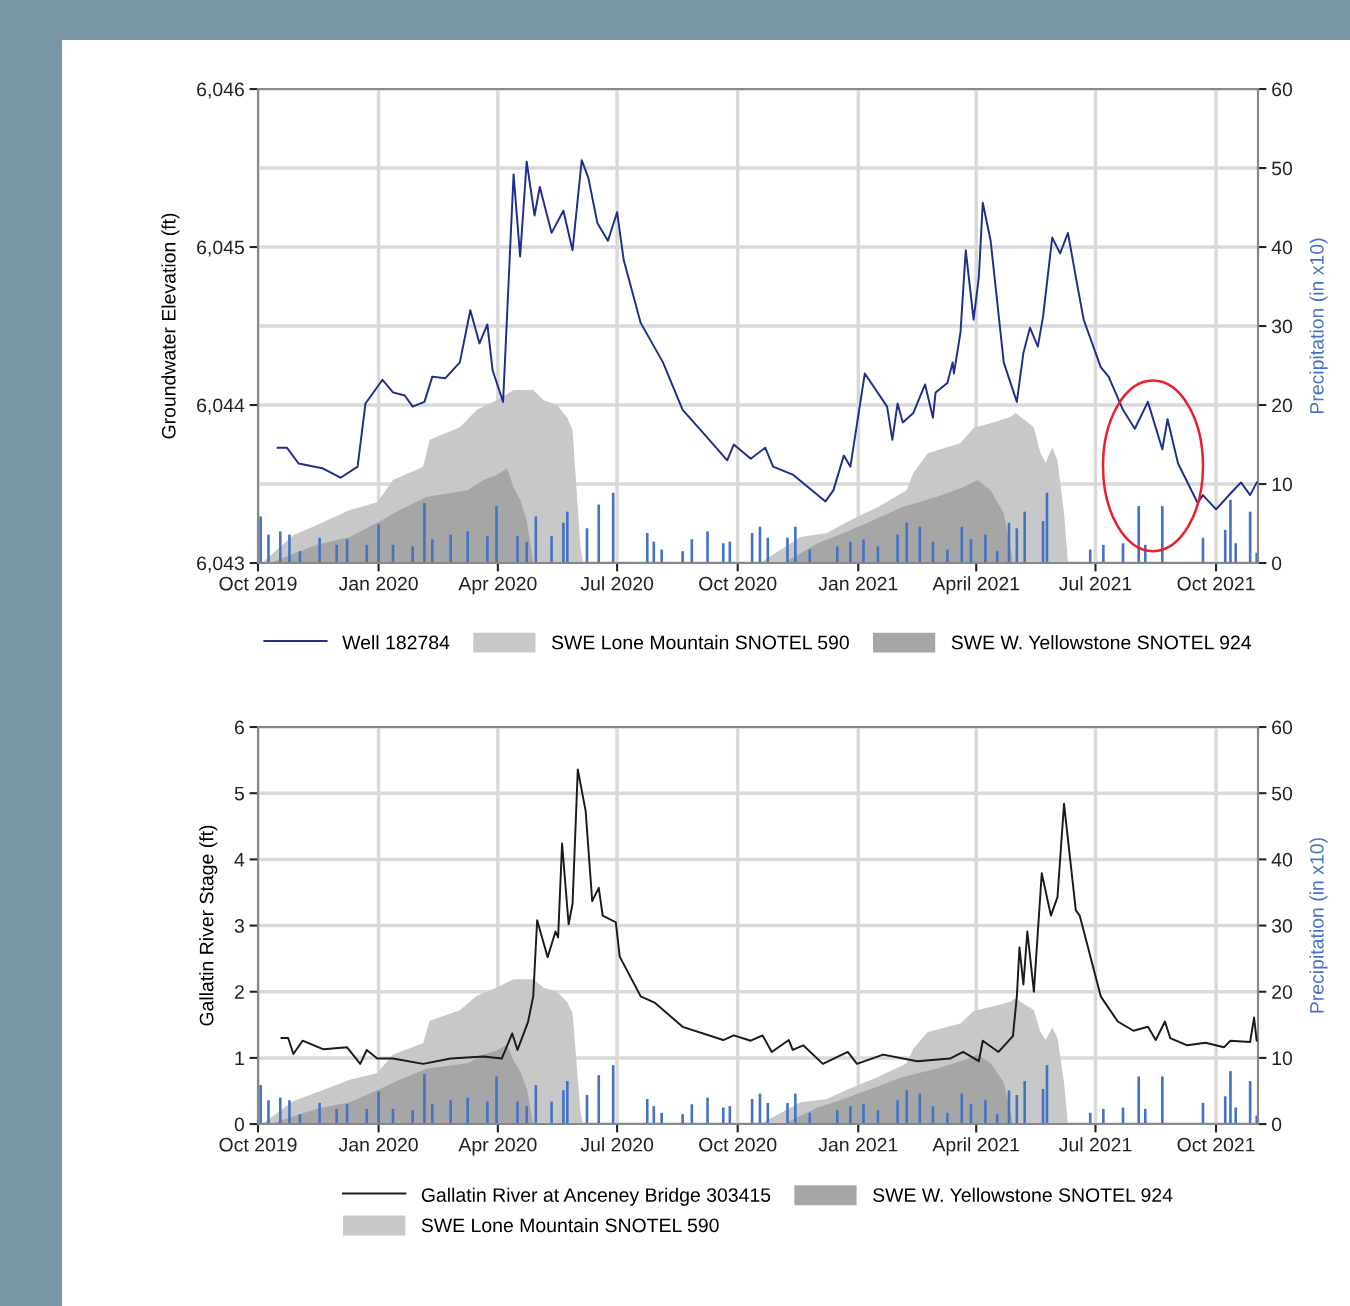 This screenshot has height=1306, width=1350. I want to click on y-tick-label: 2, so click(239, 992).